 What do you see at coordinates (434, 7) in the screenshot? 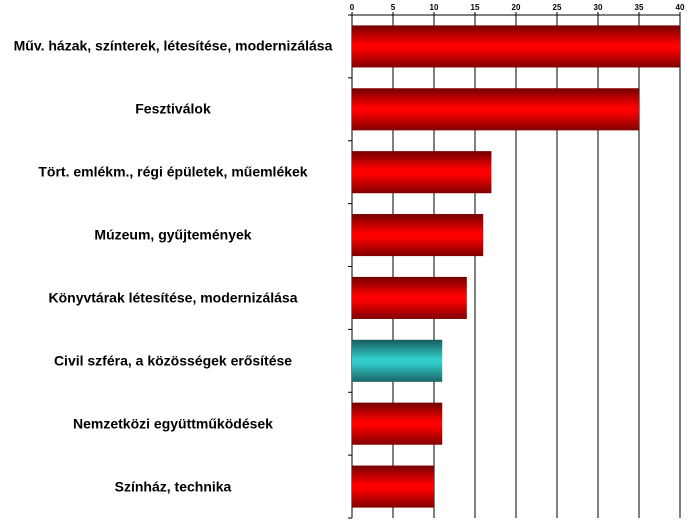
I see `x-tick-label: 10` at bounding box center [434, 7].